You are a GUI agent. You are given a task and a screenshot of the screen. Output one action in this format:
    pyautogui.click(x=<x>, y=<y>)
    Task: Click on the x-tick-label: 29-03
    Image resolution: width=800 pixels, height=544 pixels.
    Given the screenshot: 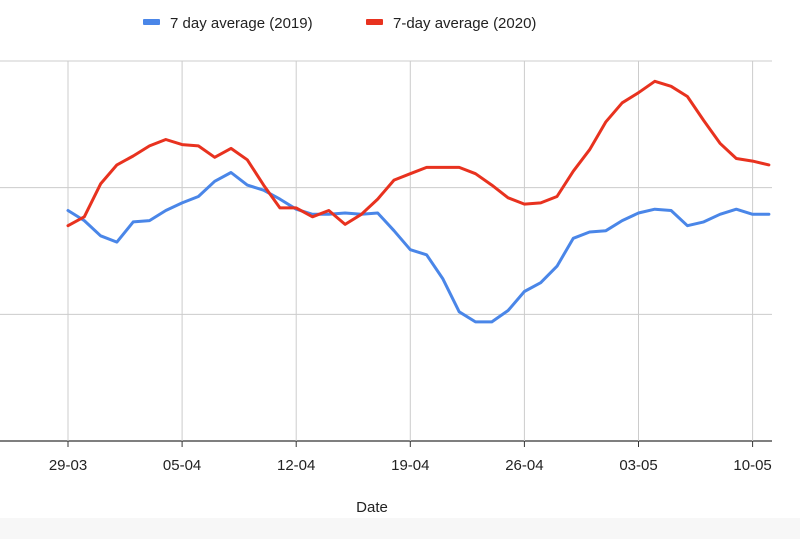 What is the action you would take?
    pyautogui.click(x=68, y=465)
    